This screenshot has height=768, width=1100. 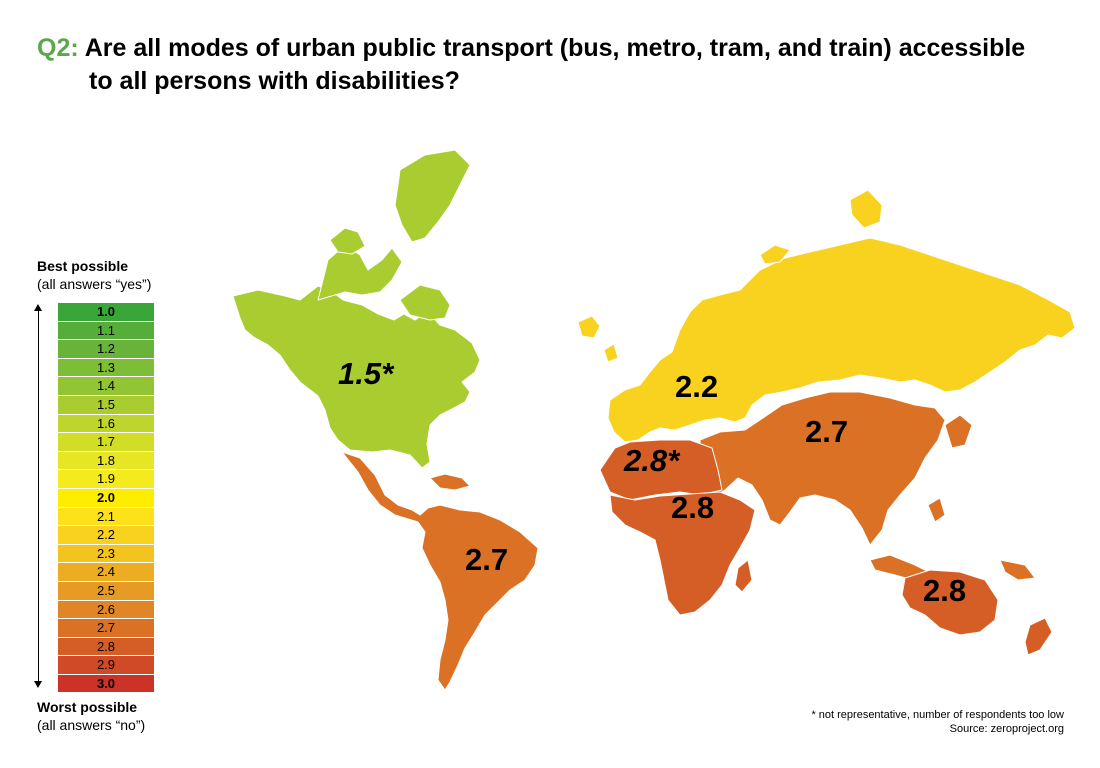 I want to click on label-latin-america: 2.7, so click(x=486, y=559).